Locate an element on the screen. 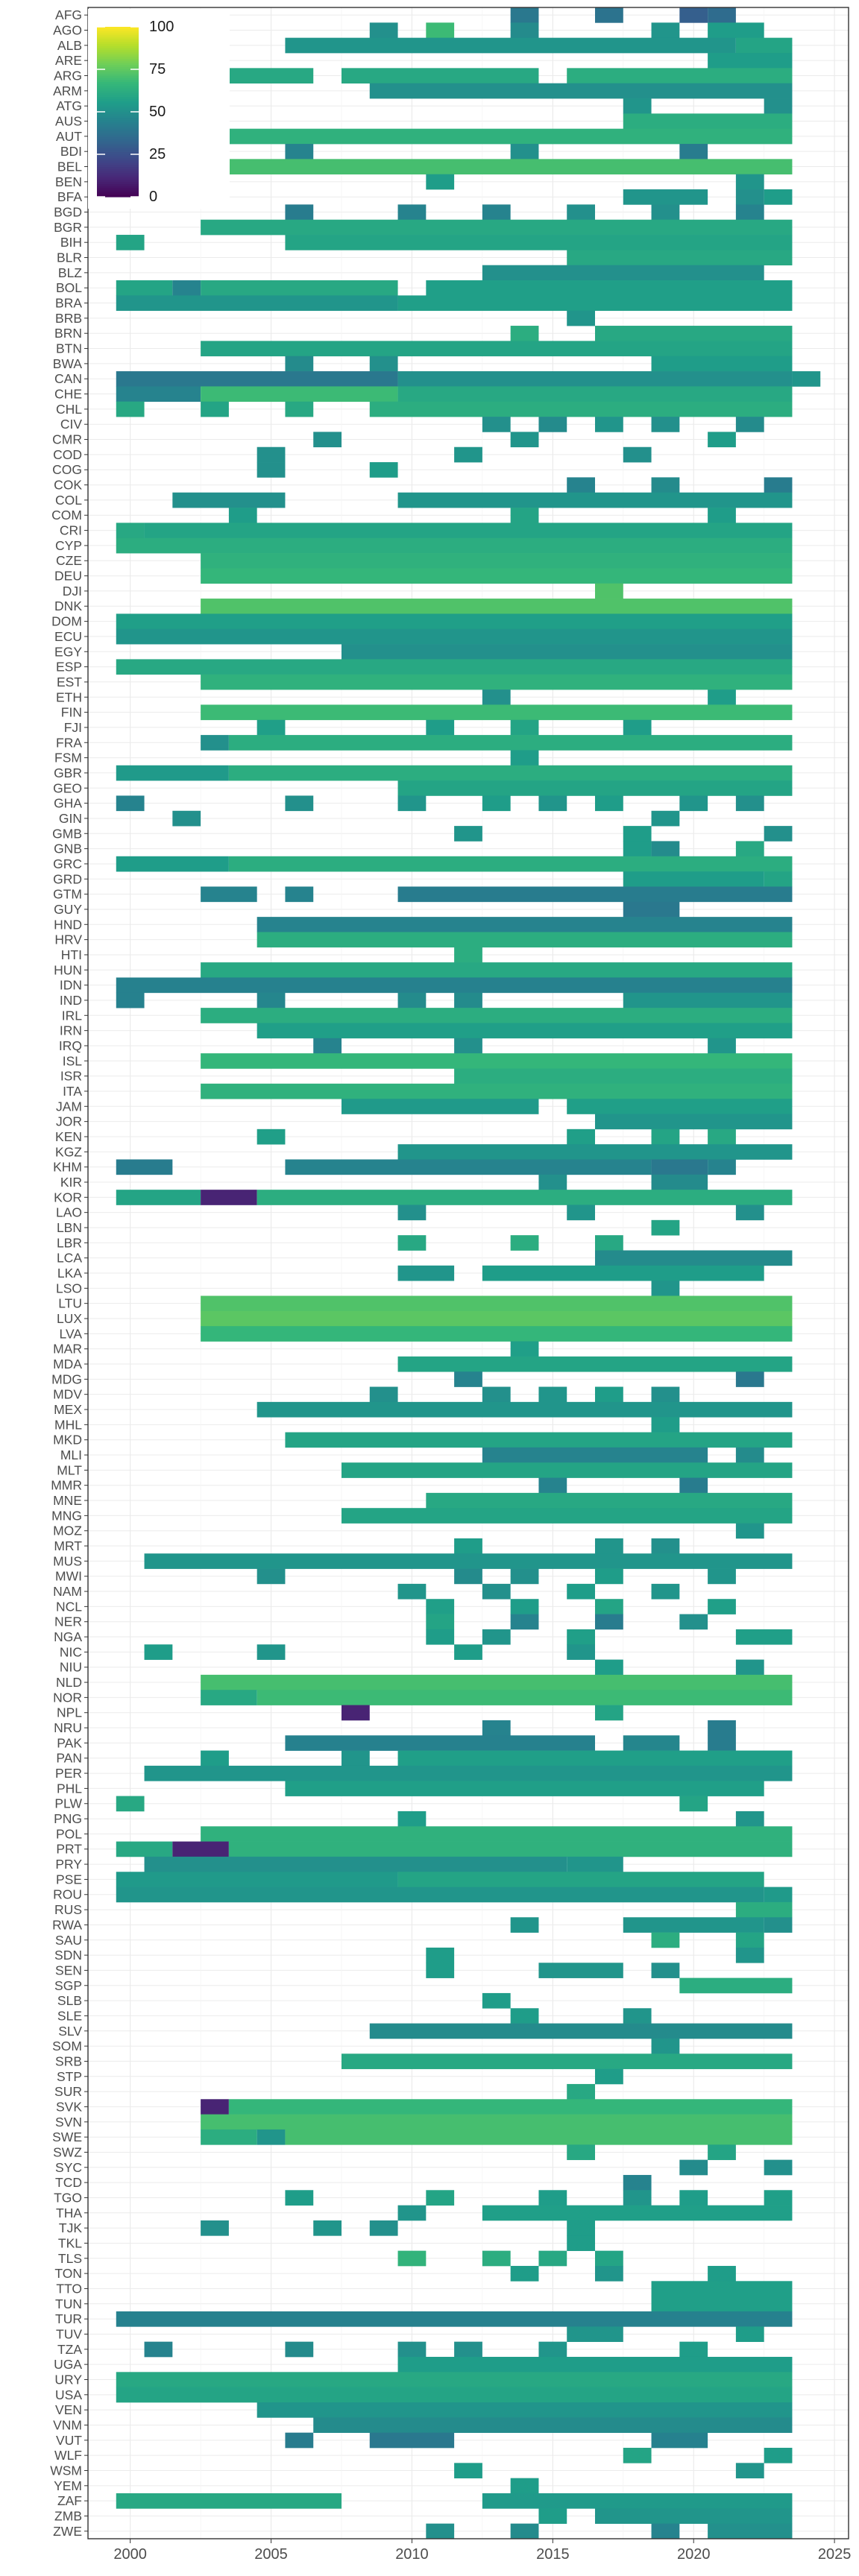 The image size is (859, 2576). legend-tick-label: 75 is located at coordinates (157, 69).